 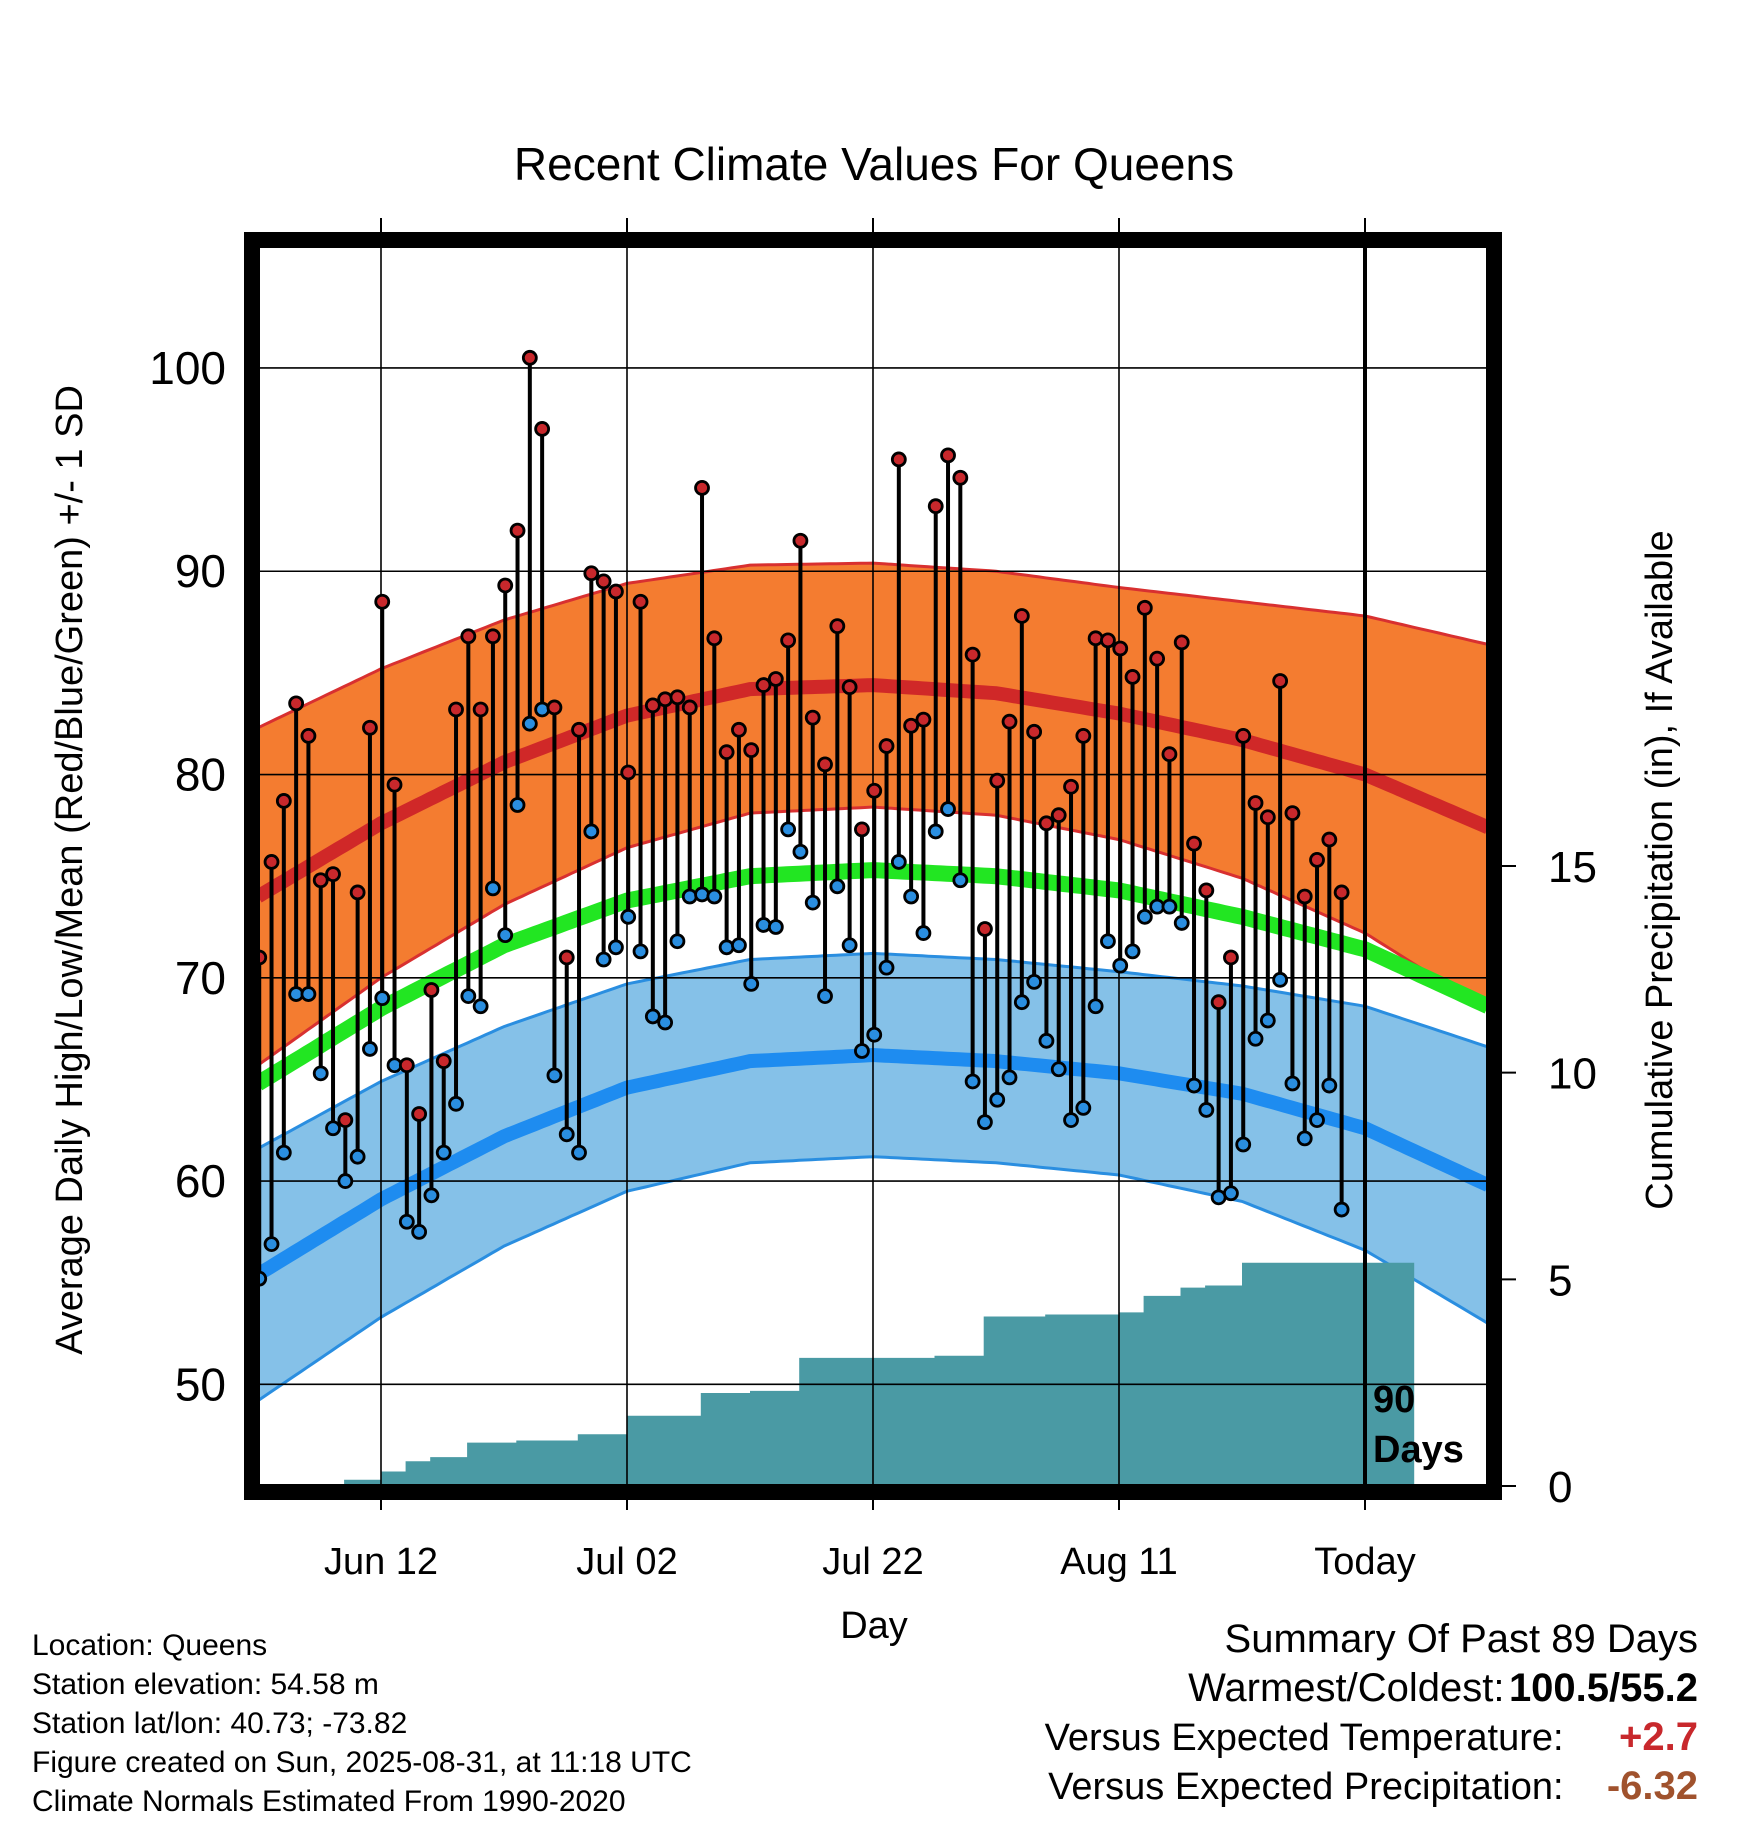 I want to click on elevation-text: Station elevation: 54.58 m, so click(x=205, y=1684).